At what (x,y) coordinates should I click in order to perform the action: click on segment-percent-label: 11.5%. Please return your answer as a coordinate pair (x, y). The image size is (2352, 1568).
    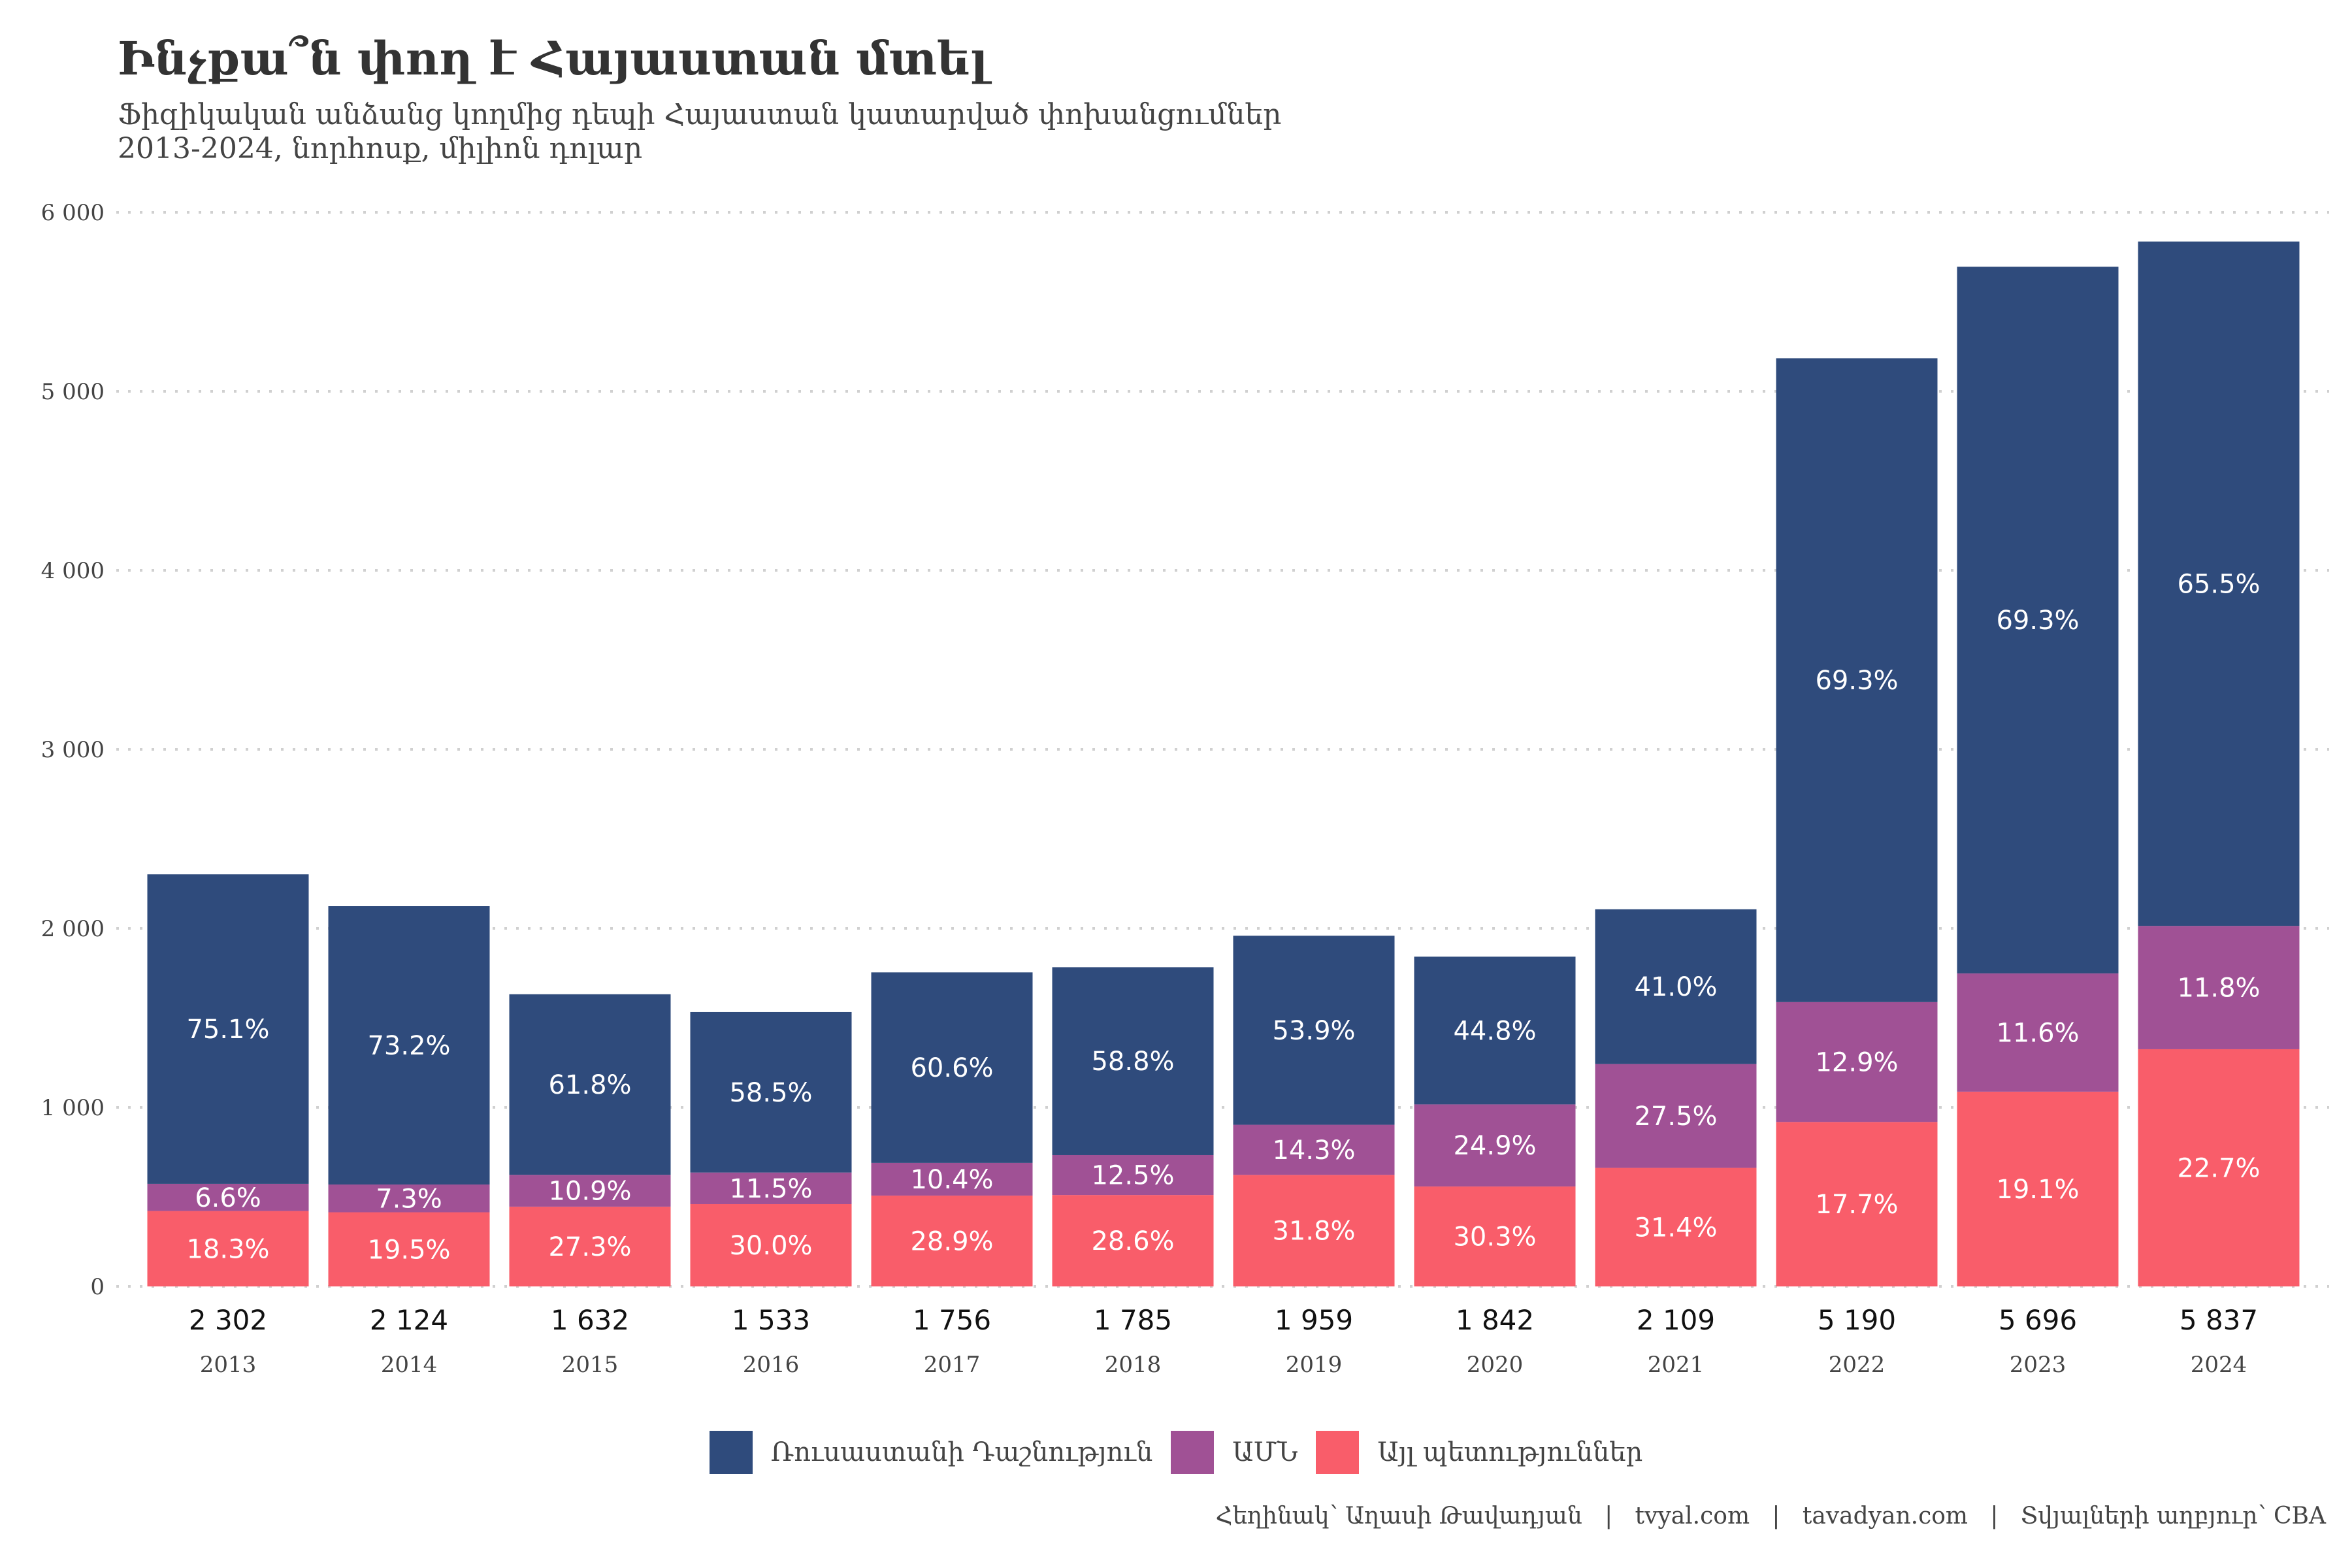
    Looking at the image, I should click on (770, 1189).